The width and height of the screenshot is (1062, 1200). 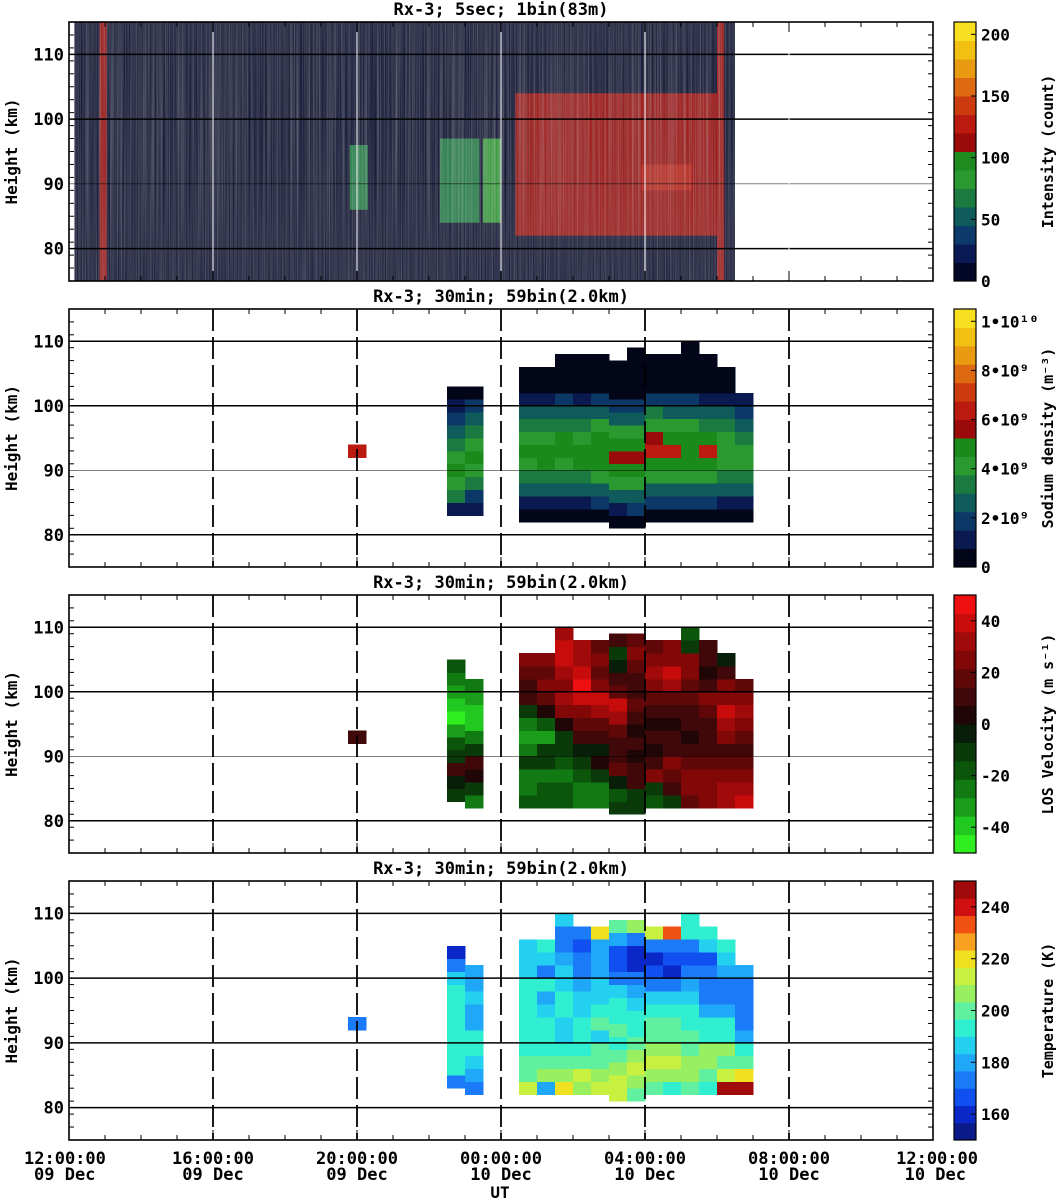 I want to click on colorbar-tick-label: 0, so click(x=986, y=567).